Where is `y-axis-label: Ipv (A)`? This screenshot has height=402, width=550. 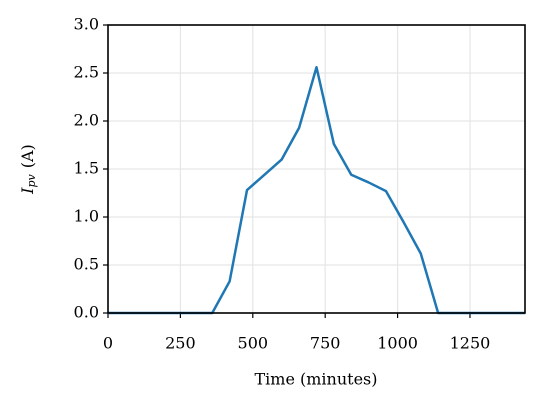 y-axis-label: Ipv (A) is located at coordinates (28, 169).